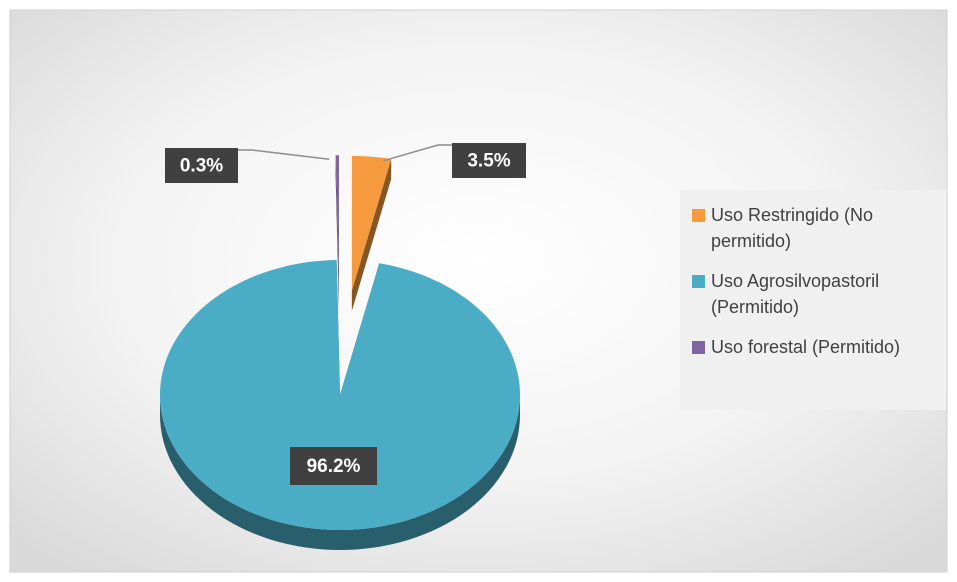 The image size is (957, 582). I want to click on data-label: 3.5%, so click(488, 161).